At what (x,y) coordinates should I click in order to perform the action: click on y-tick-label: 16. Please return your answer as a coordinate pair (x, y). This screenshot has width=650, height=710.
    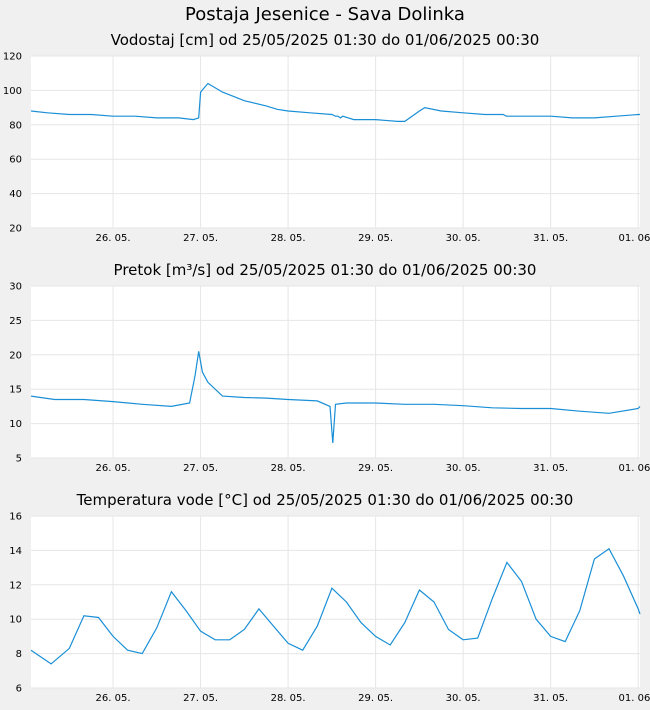
    Looking at the image, I should click on (15, 517).